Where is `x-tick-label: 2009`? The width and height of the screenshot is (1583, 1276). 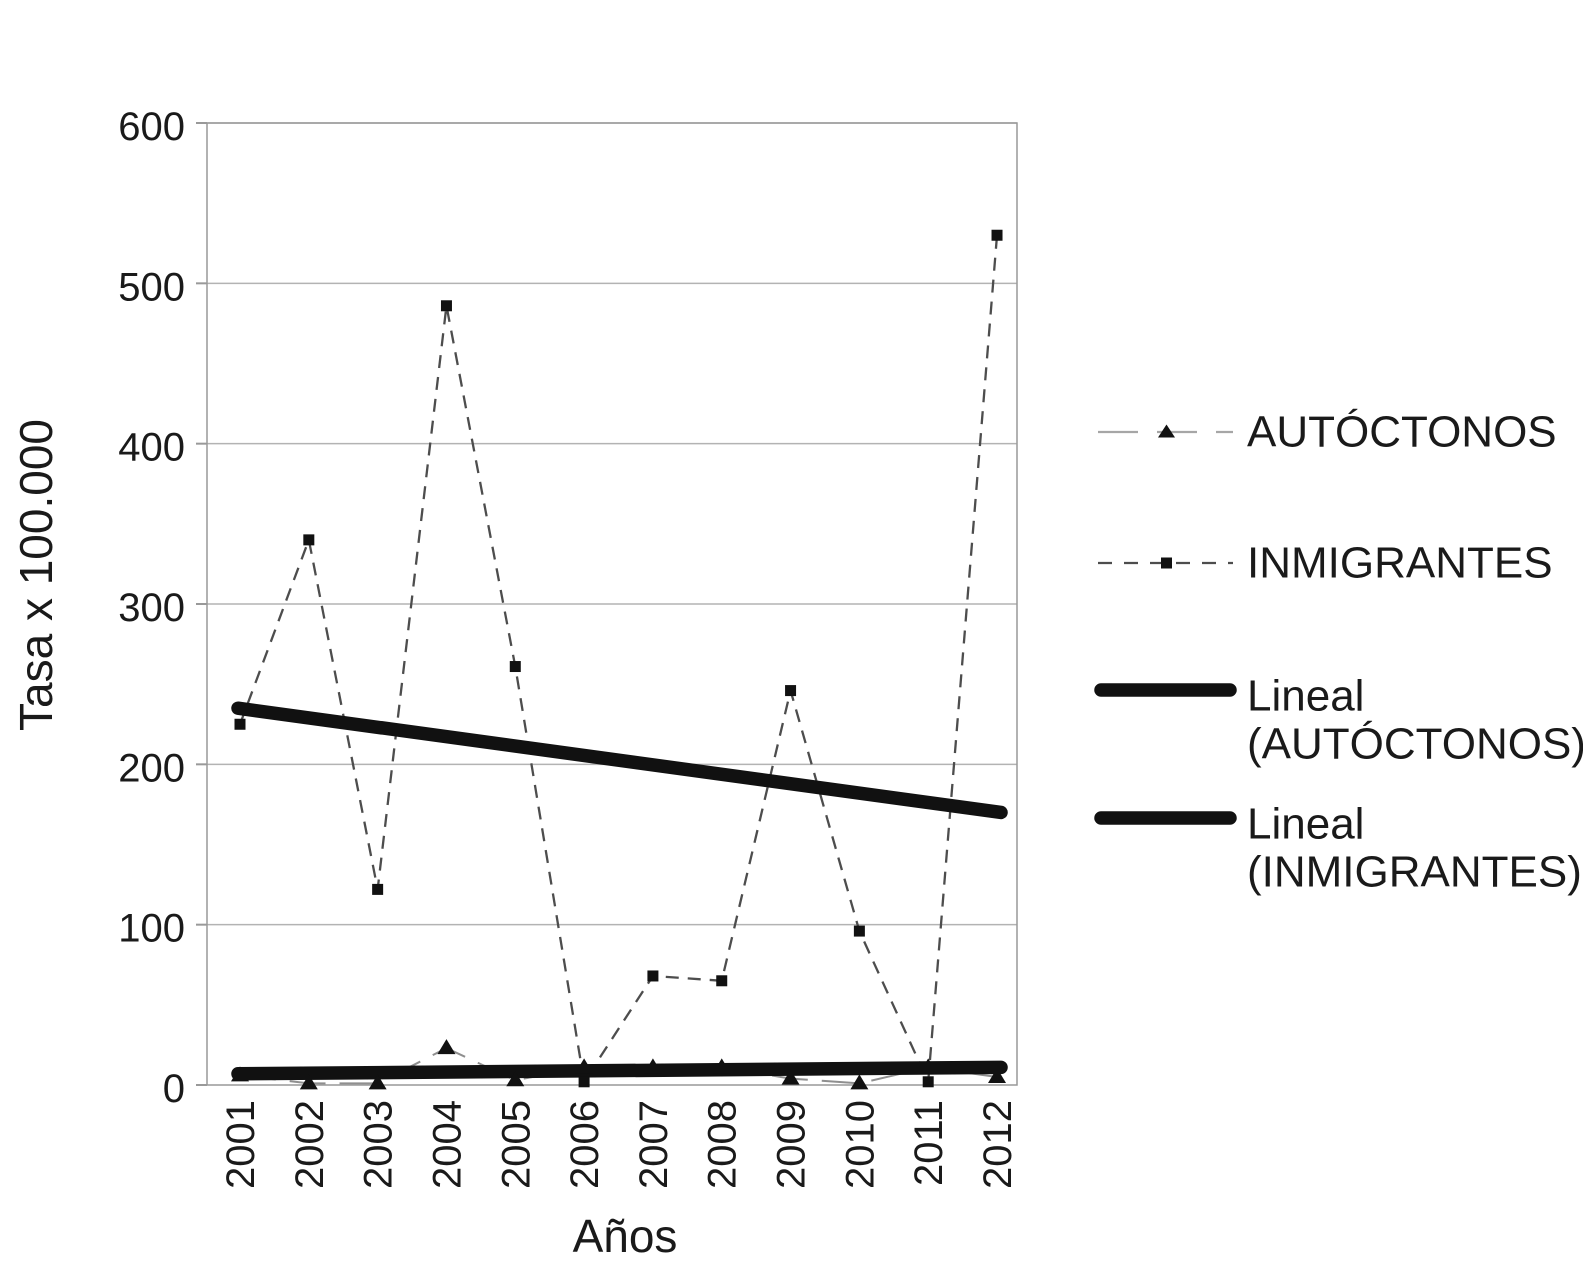
x-tick-label: 2009 is located at coordinates (792, 1144).